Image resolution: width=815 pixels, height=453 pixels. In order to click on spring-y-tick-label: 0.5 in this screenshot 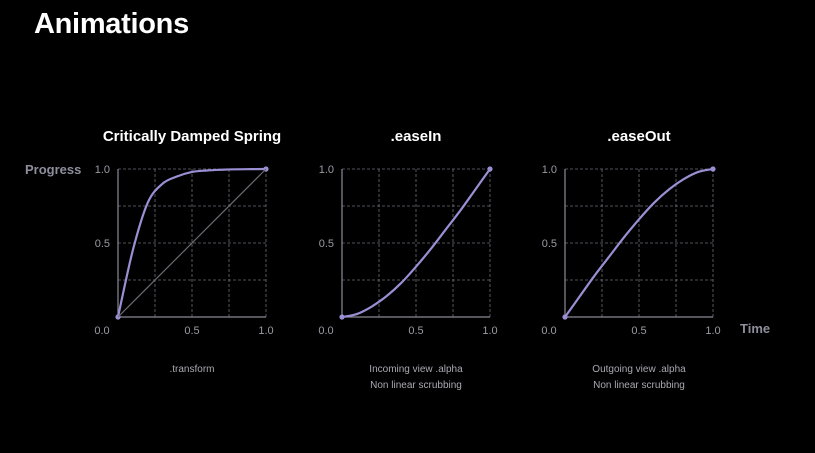, I will do `click(102, 244)`.